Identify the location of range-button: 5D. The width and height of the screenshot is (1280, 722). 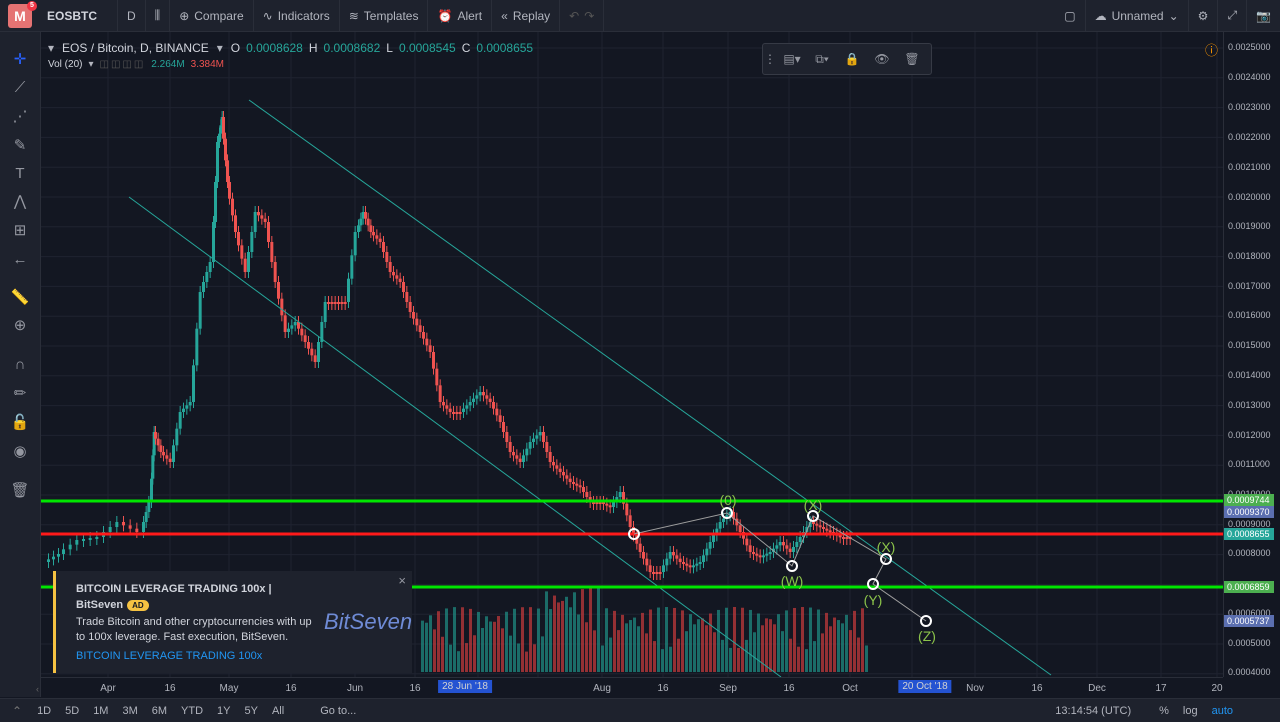
(72, 710).